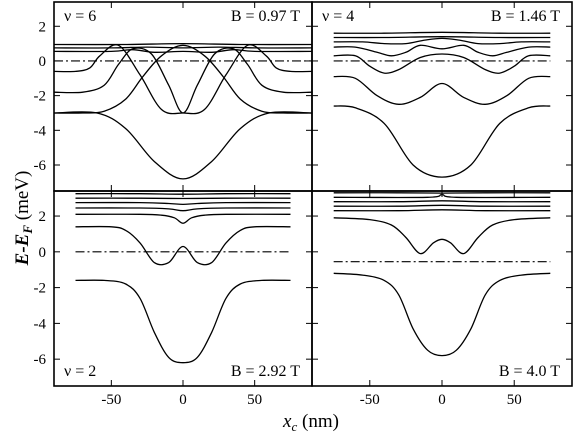  I want to click on y-axis-label-unit: (meV), so click(22, 198).